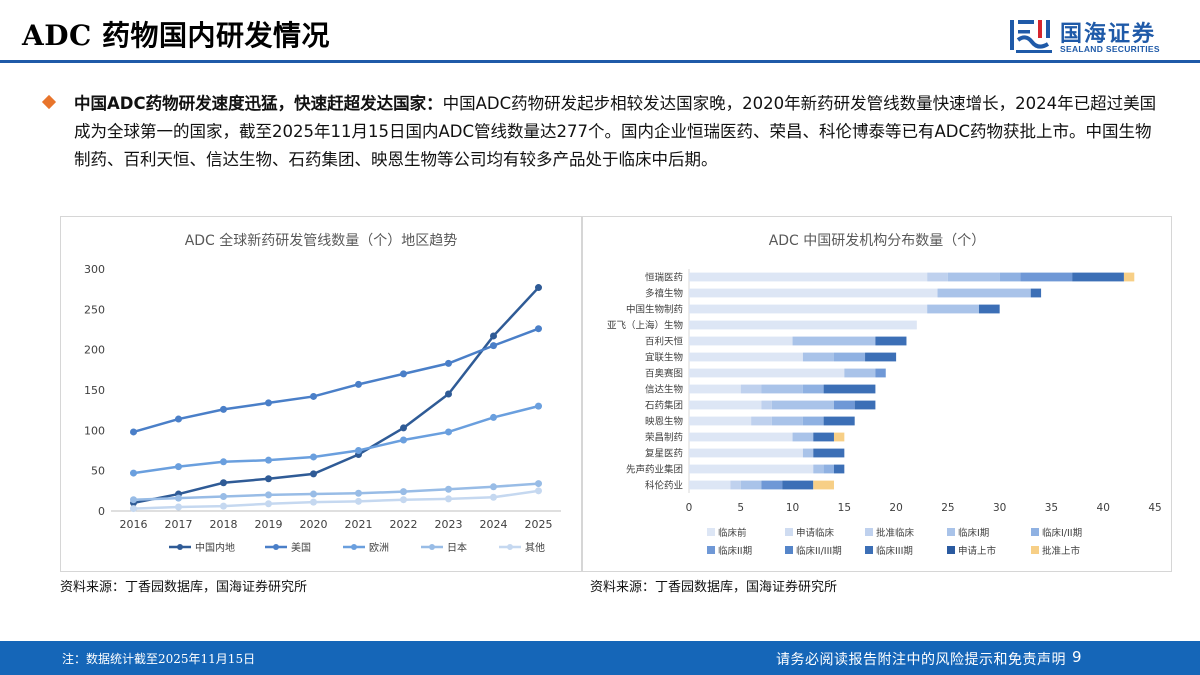  I want to click on x-tick-label: 2022, so click(404, 524).